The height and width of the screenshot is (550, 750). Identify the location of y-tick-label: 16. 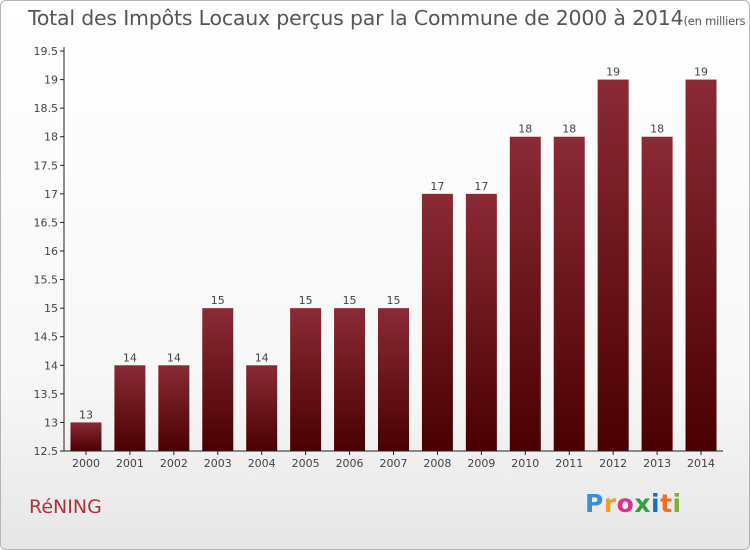
(51, 251).